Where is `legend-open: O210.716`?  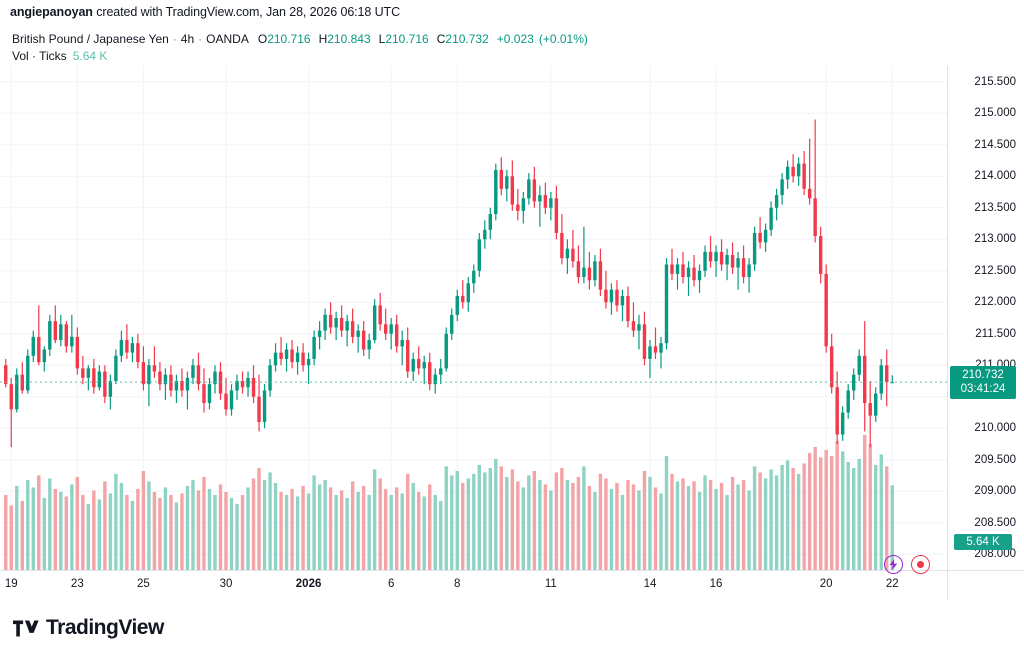
legend-open: O210.716 is located at coordinates (284, 39).